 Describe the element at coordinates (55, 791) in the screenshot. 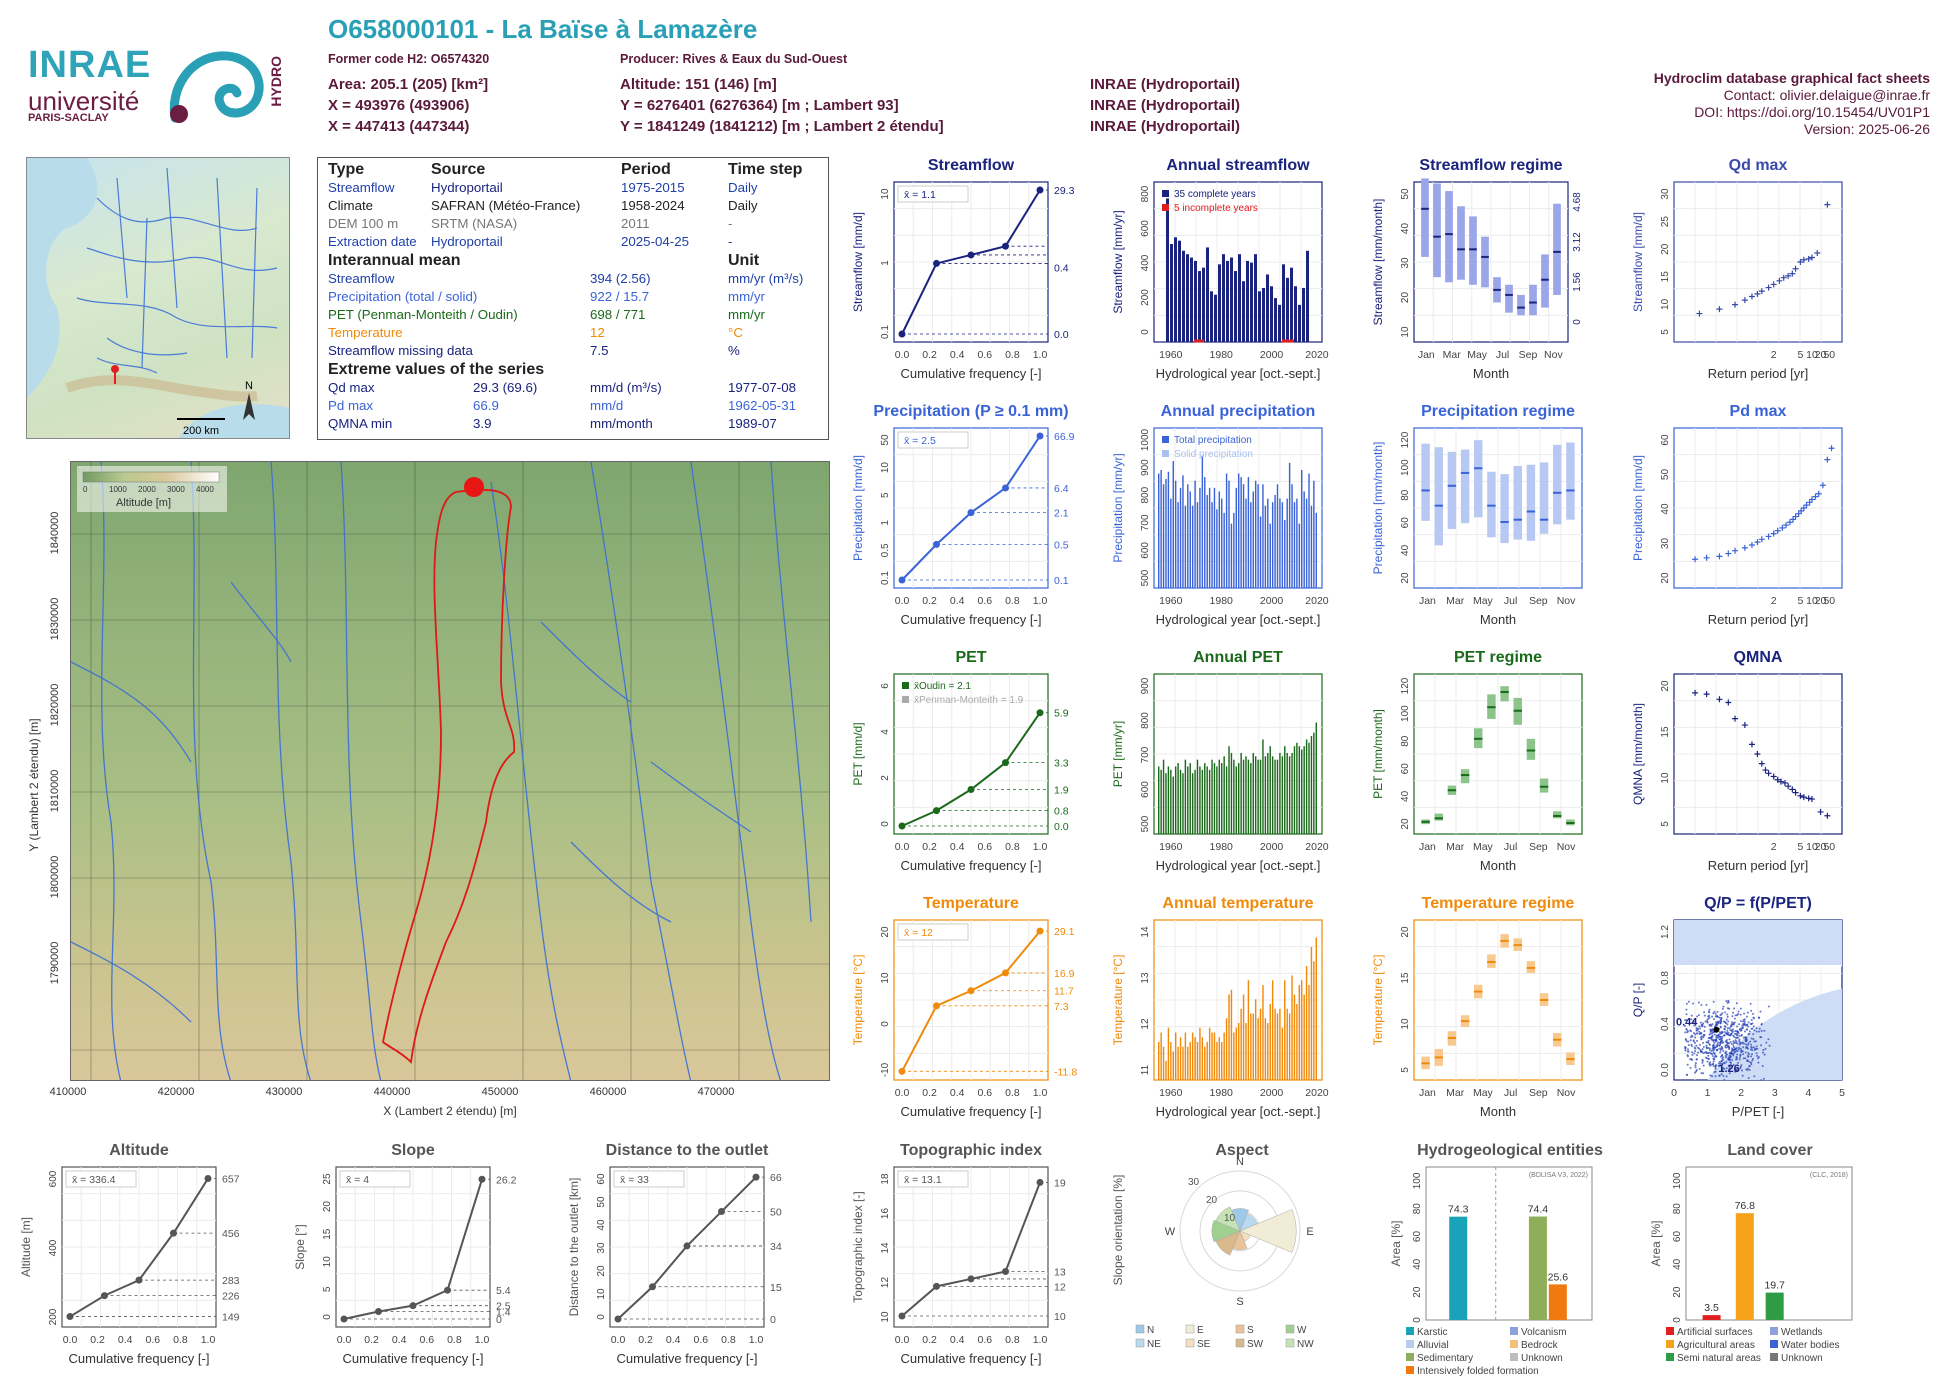

I see `map-ytick: 1810000` at that location.